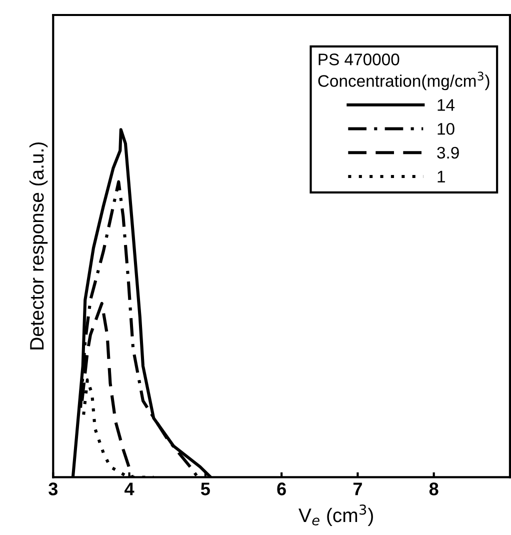  I want to click on x-axis-title: V$_{e}$ (cm$^{3}$), so click(335, 515).